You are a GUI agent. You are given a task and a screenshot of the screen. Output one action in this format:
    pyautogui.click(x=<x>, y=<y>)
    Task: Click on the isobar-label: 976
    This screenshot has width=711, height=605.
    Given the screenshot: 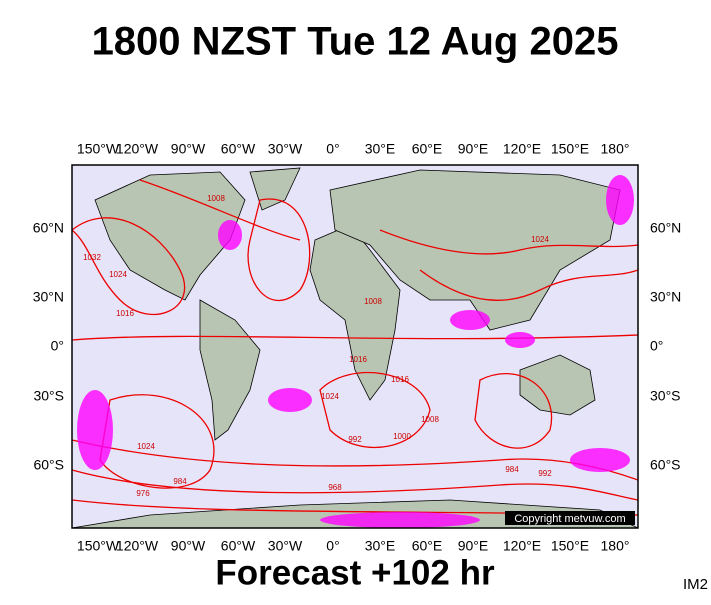 What is the action you would take?
    pyautogui.click(x=143, y=493)
    